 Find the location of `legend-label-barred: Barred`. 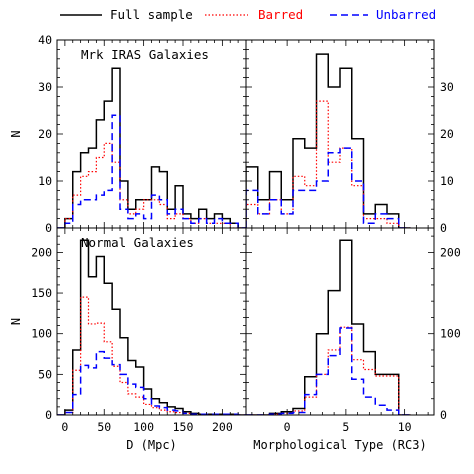

legend-label-barred: Barred is located at coordinates (280, 14).